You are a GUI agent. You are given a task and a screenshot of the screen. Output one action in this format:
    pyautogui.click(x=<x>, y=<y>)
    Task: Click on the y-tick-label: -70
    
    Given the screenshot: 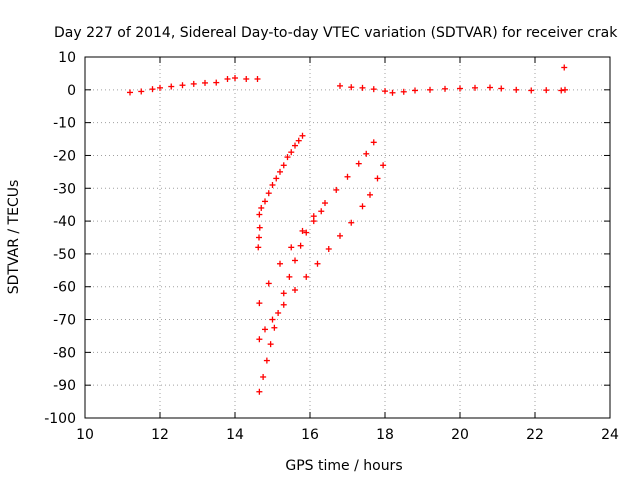 What is the action you would take?
    pyautogui.click(x=64, y=321)
    